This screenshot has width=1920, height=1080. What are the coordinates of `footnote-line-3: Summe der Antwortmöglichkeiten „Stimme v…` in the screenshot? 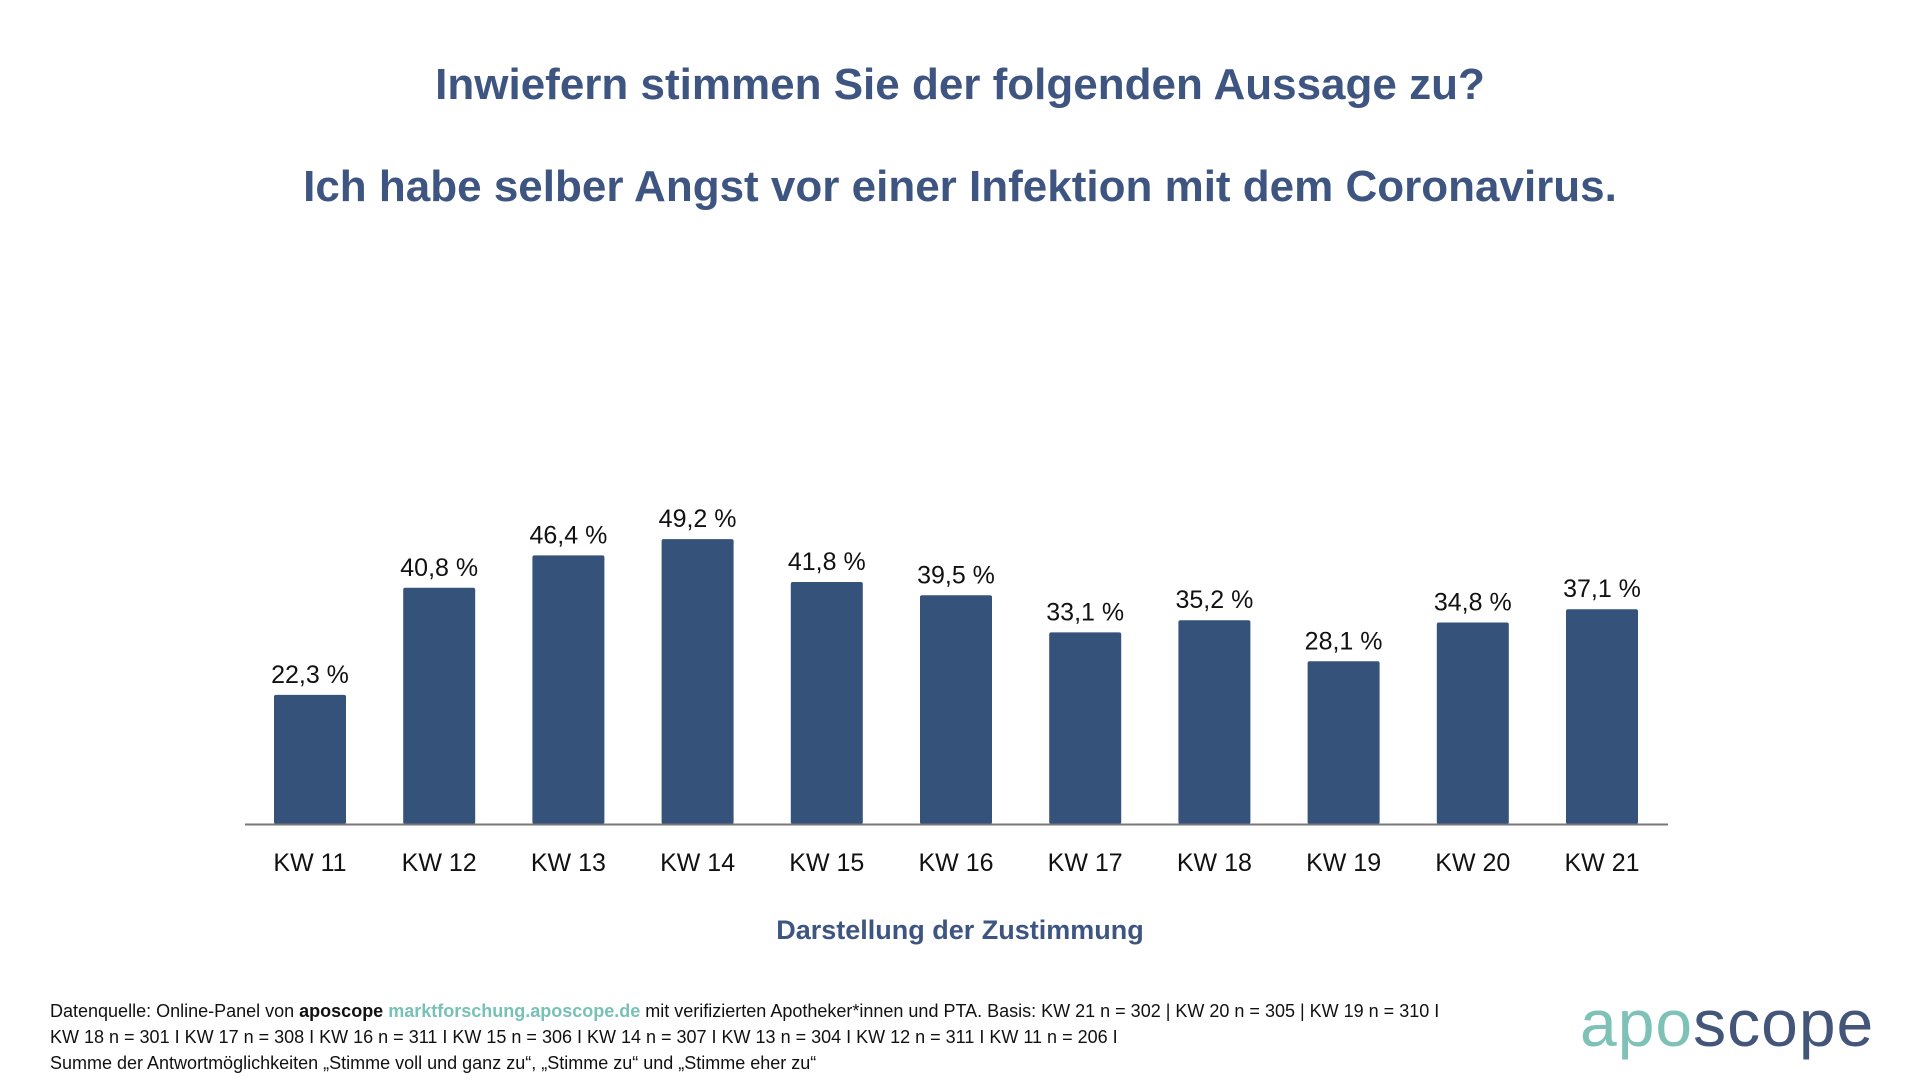 It's located at (433, 1063).